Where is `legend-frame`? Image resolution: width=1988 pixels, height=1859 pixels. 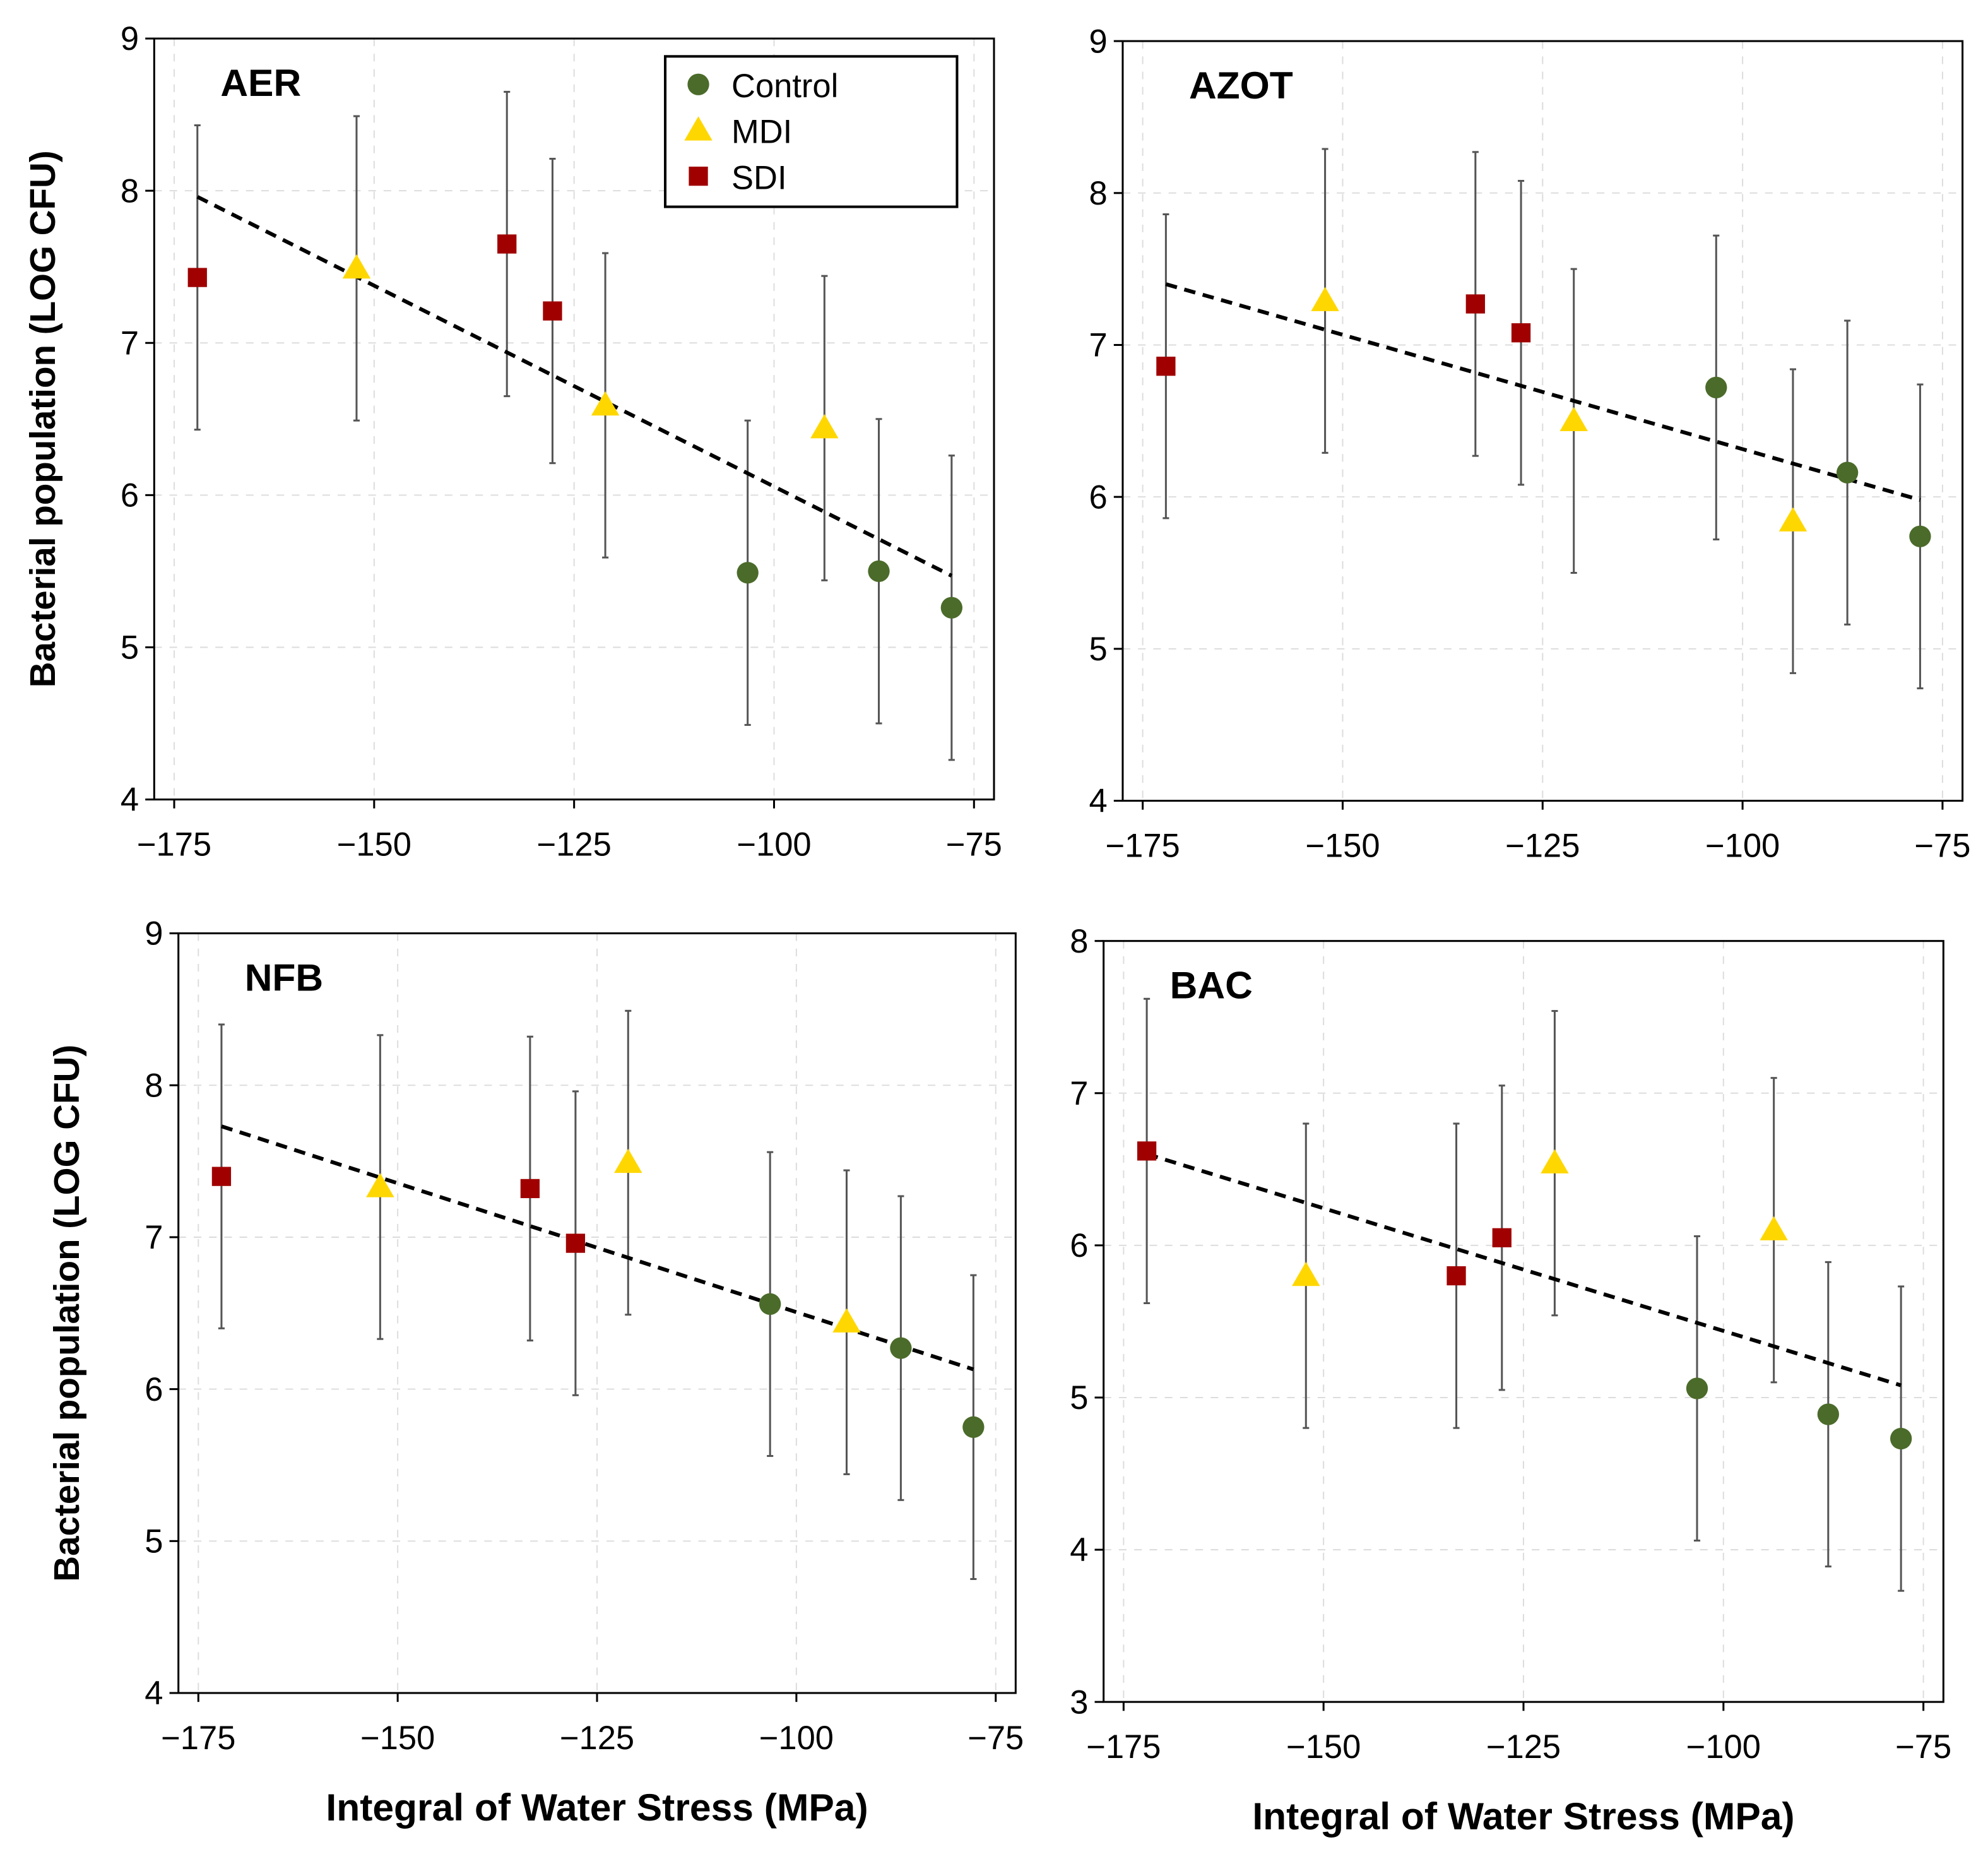 legend-frame is located at coordinates (811, 131).